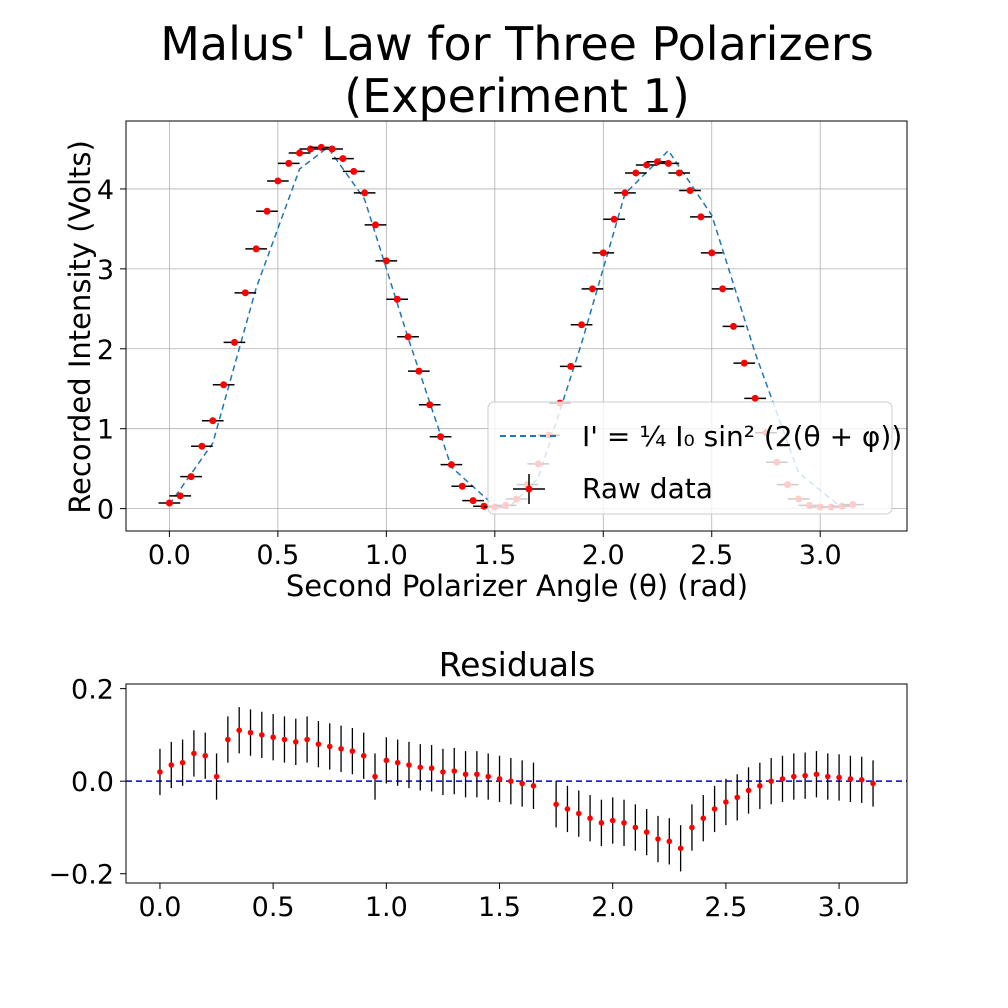 This screenshot has width=1008, height=1008. Describe the element at coordinates (80, 327) in the screenshot. I see `main-y-axis-label: Recorded Intensity (Volts)` at that location.